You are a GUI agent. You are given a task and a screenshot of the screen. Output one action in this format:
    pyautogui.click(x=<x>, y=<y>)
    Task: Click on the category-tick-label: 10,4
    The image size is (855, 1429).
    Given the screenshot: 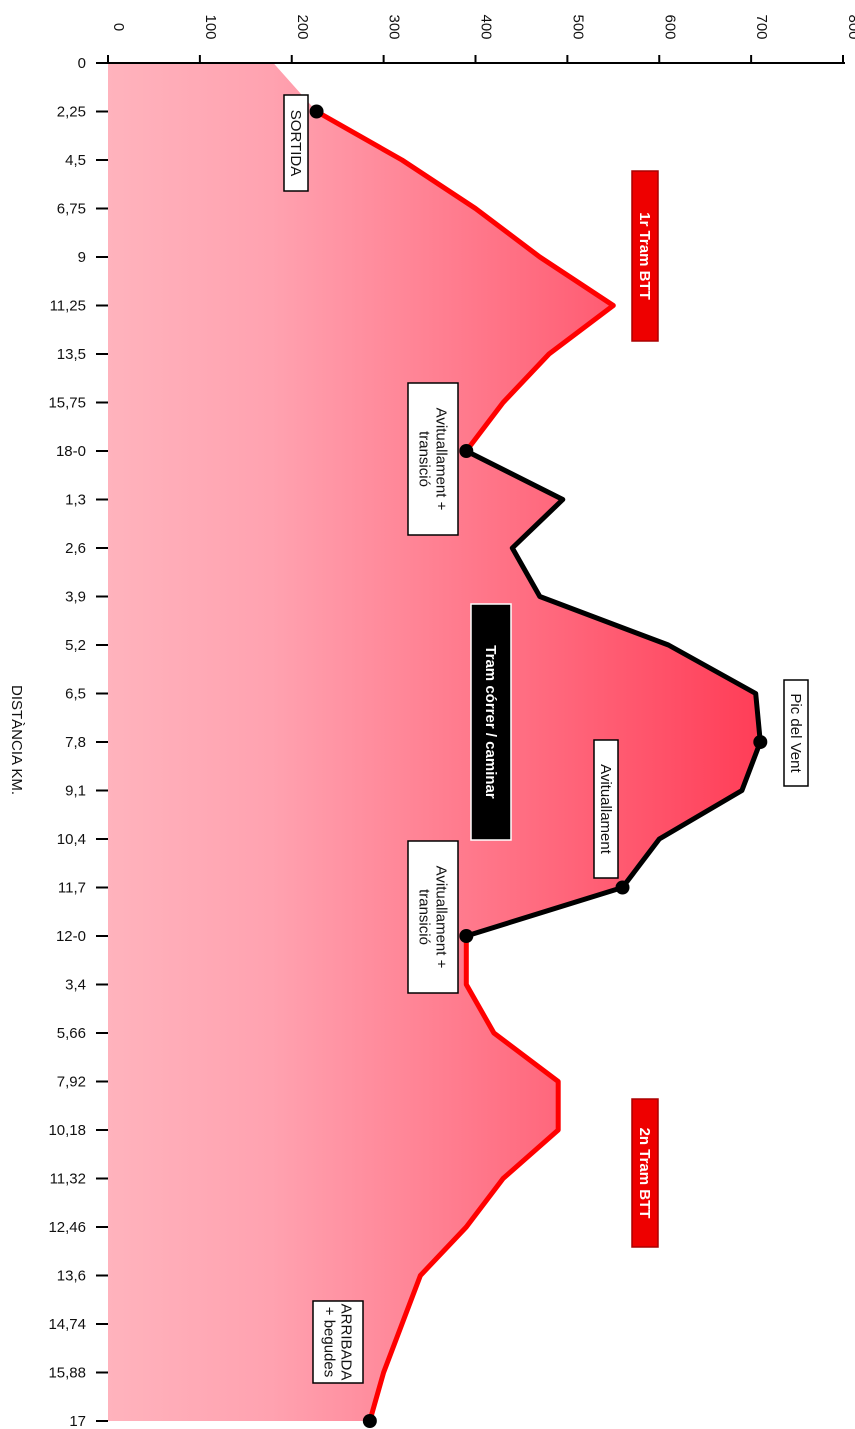 What is the action you would take?
    pyautogui.click(x=71, y=839)
    